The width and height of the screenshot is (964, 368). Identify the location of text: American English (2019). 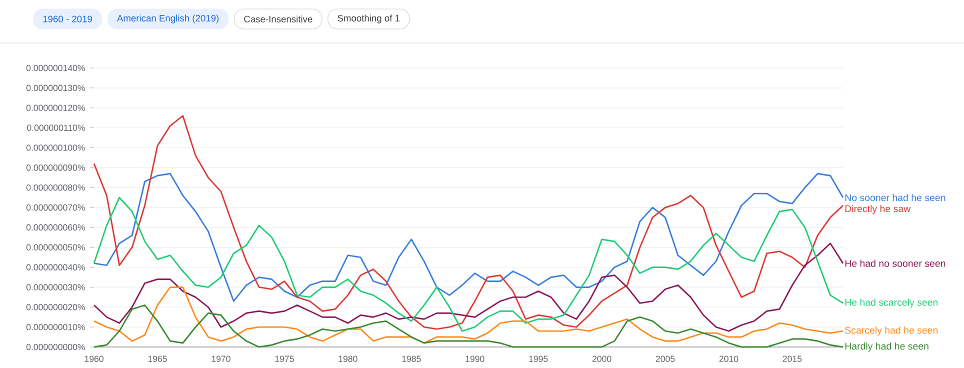
(167, 19).